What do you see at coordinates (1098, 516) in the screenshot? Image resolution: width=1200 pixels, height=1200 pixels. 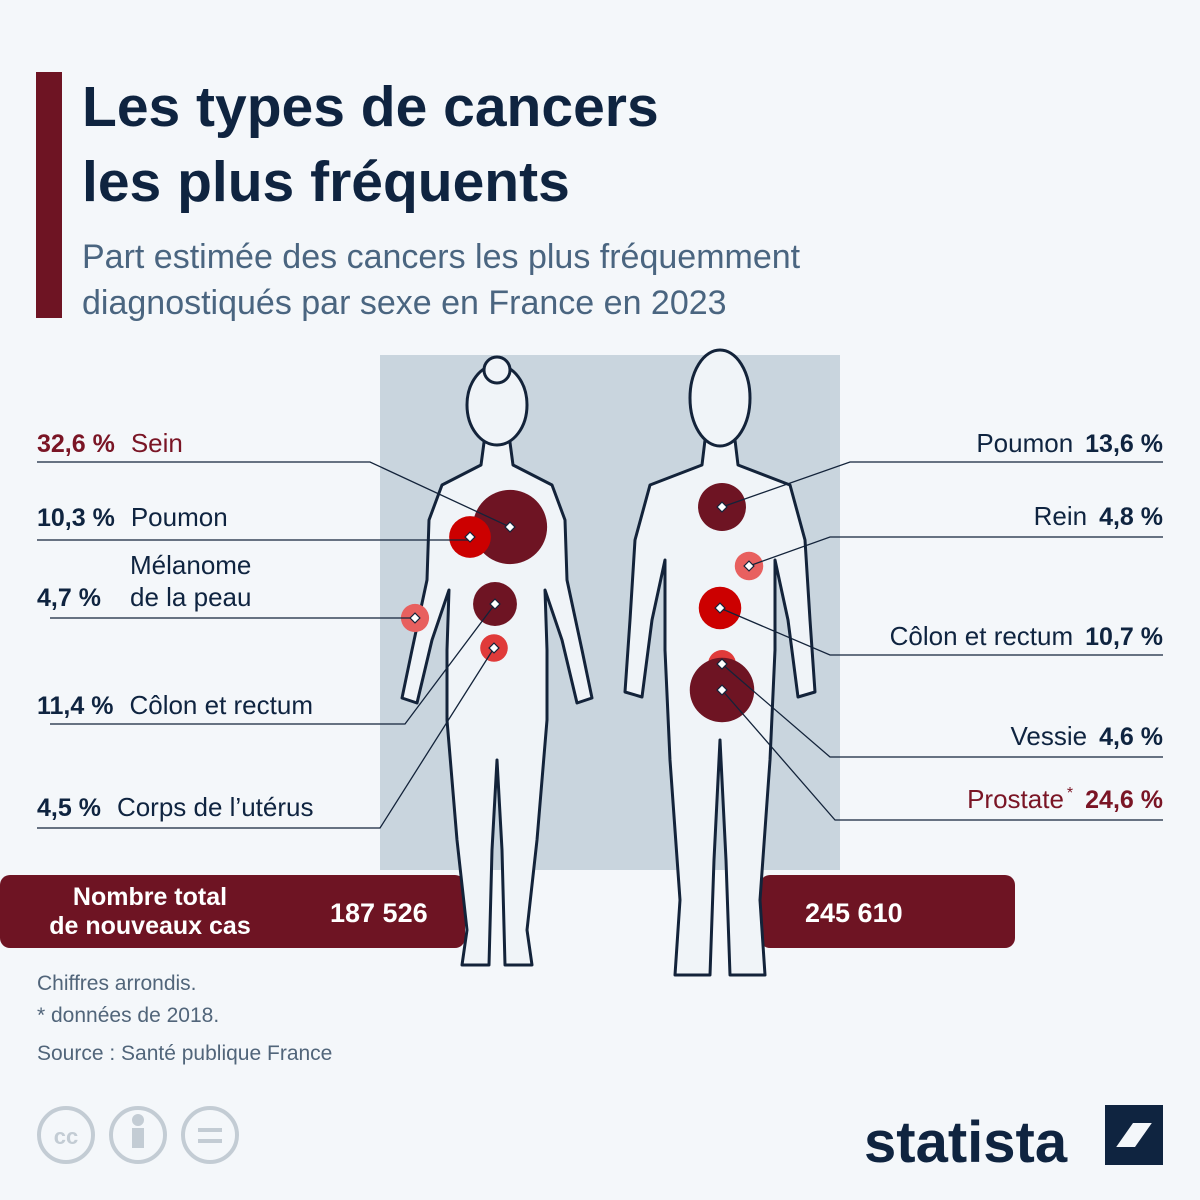 I see `item-label: Rein 4,8 %` at bounding box center [1098, 516].